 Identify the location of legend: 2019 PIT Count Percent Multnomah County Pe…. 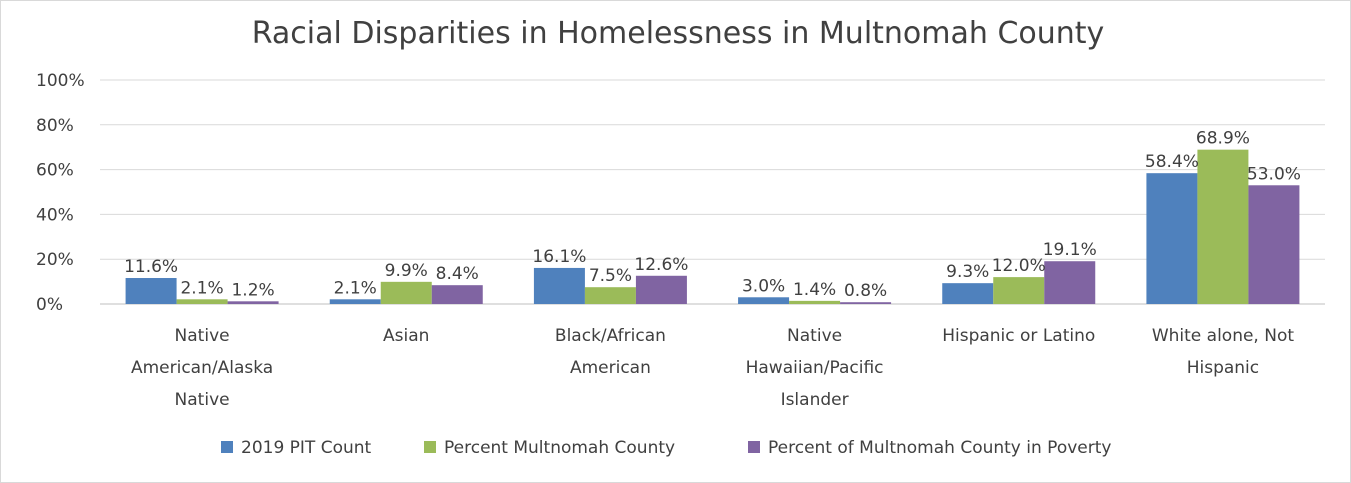
(666, 448).